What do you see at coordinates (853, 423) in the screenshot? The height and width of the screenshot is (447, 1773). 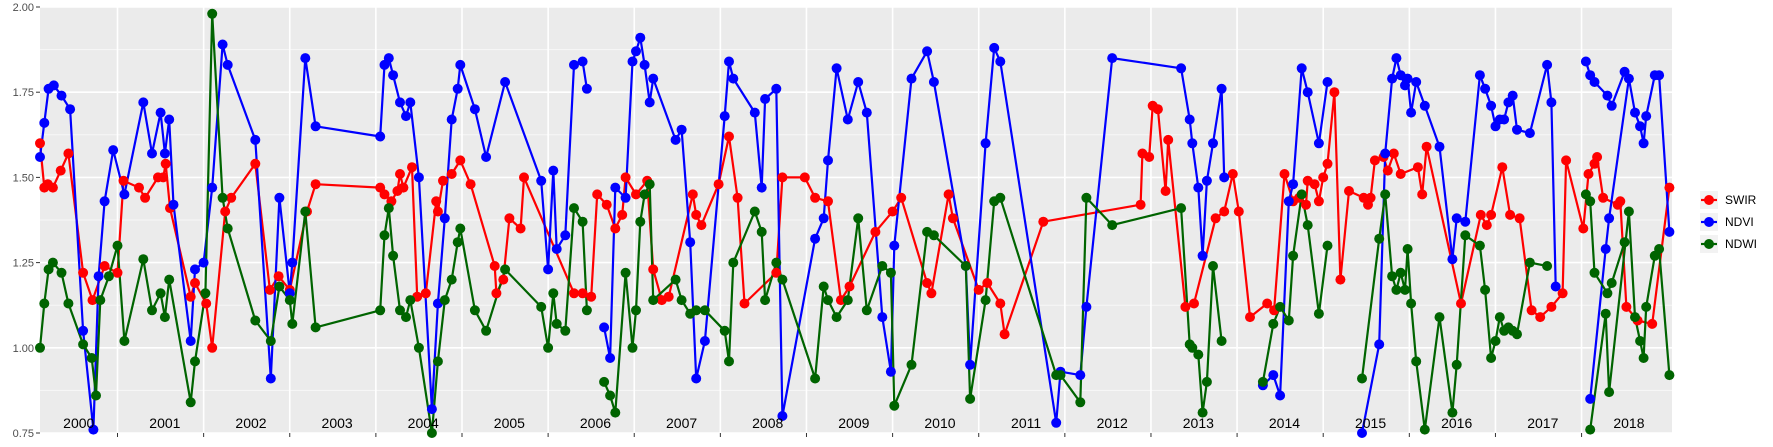 I see `year-label: 2009` at bounding box center [853, 423].